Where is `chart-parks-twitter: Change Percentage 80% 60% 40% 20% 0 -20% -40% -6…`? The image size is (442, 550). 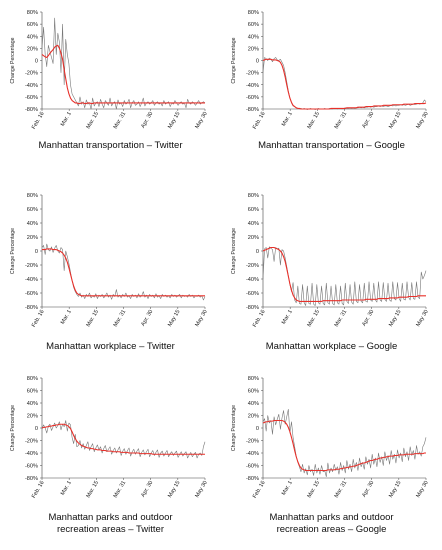 chart-parks-twitter: Change Percentage 80% 60% 40% 20% 0 -20% -40% -6… is located at coordinates (109, 437).